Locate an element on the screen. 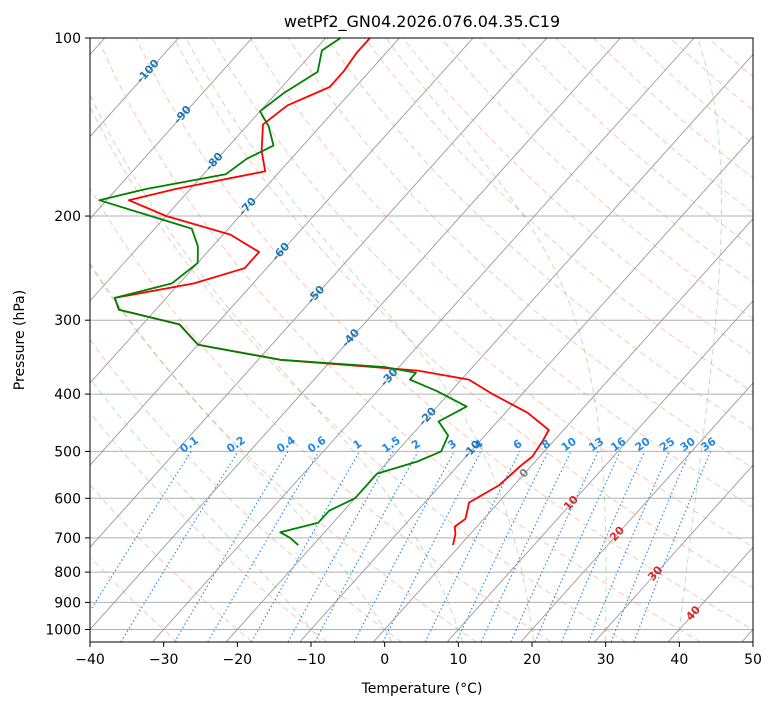  y-tick-label: 500 is located at coordinates (67, 452).